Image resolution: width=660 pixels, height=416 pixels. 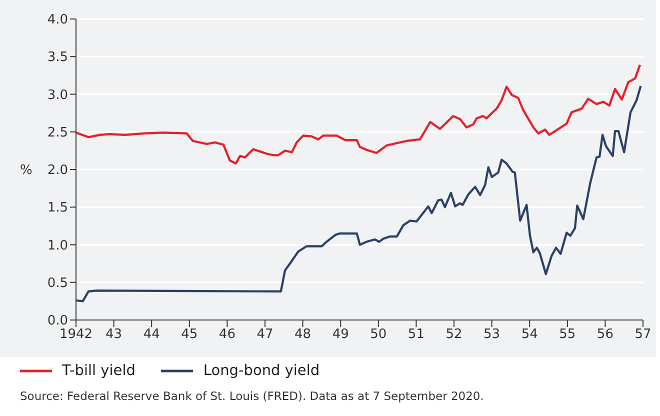 What do you see at coordinates (114, 334) in the screenshot?
I see `x-tick-label: 43` at bounding box center [114, 334].